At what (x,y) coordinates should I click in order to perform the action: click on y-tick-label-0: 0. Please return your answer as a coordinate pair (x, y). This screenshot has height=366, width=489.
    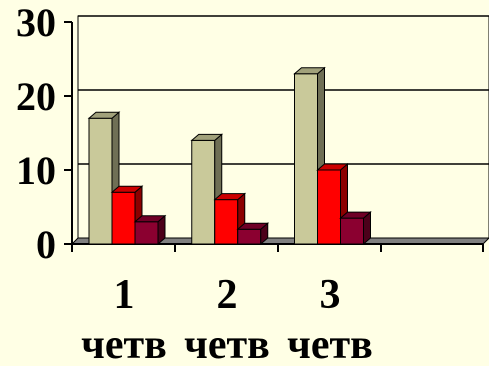
    Looking at the image, I should click on (46, 244).